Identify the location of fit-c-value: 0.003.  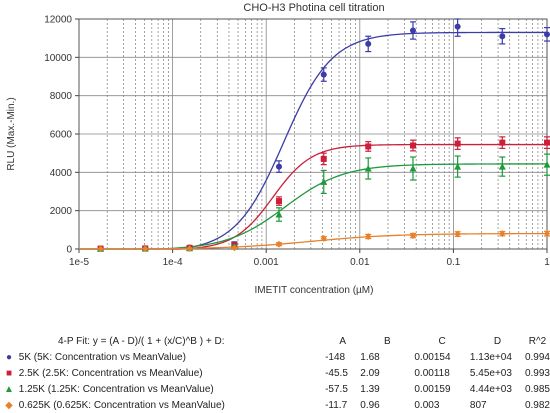
(427, 405).